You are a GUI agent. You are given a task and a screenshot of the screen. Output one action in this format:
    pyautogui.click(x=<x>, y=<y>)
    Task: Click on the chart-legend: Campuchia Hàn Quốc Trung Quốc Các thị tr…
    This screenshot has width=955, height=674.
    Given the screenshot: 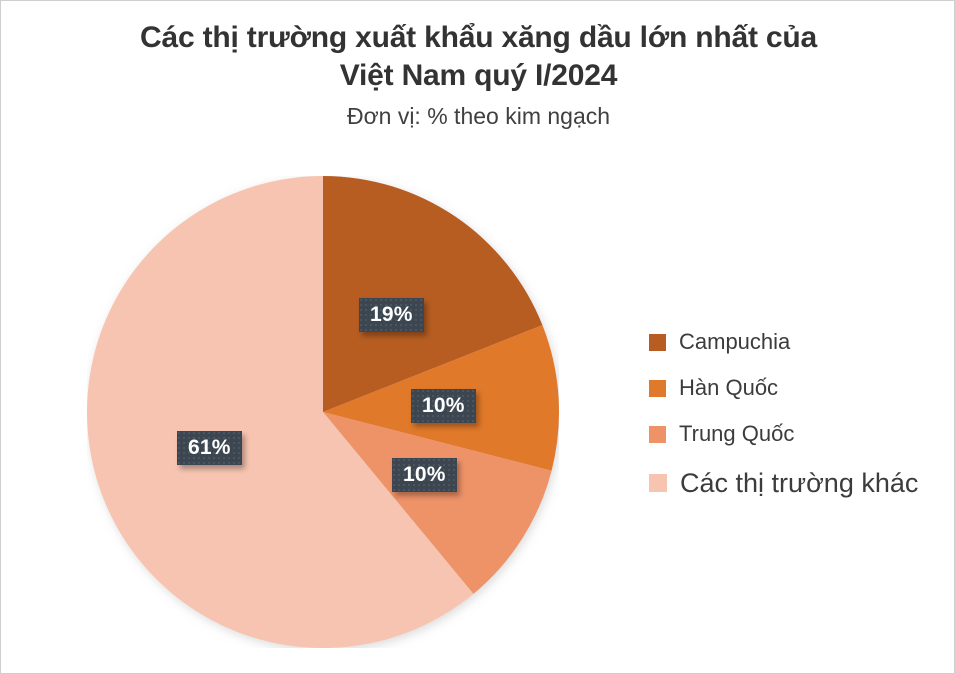 What is the action you would take?
    pyautogui.click(x=799, y=414)
    